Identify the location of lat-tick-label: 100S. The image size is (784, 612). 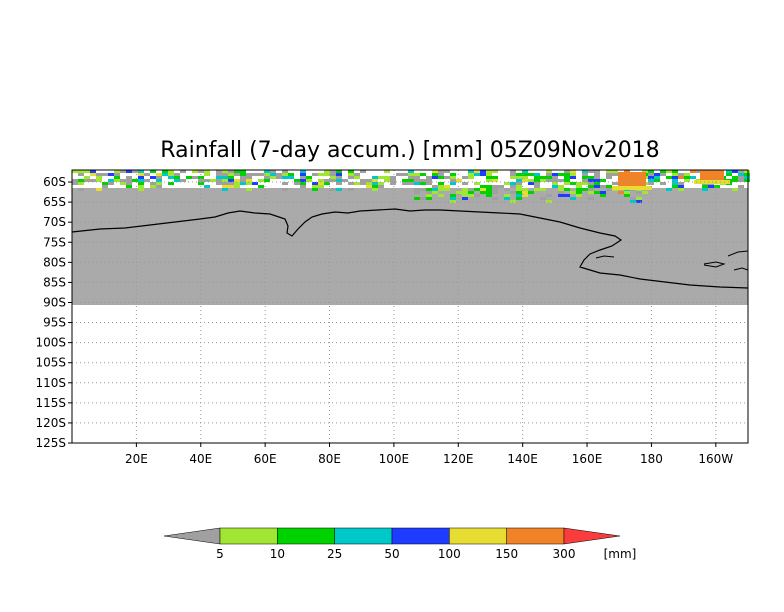
(50, 343).